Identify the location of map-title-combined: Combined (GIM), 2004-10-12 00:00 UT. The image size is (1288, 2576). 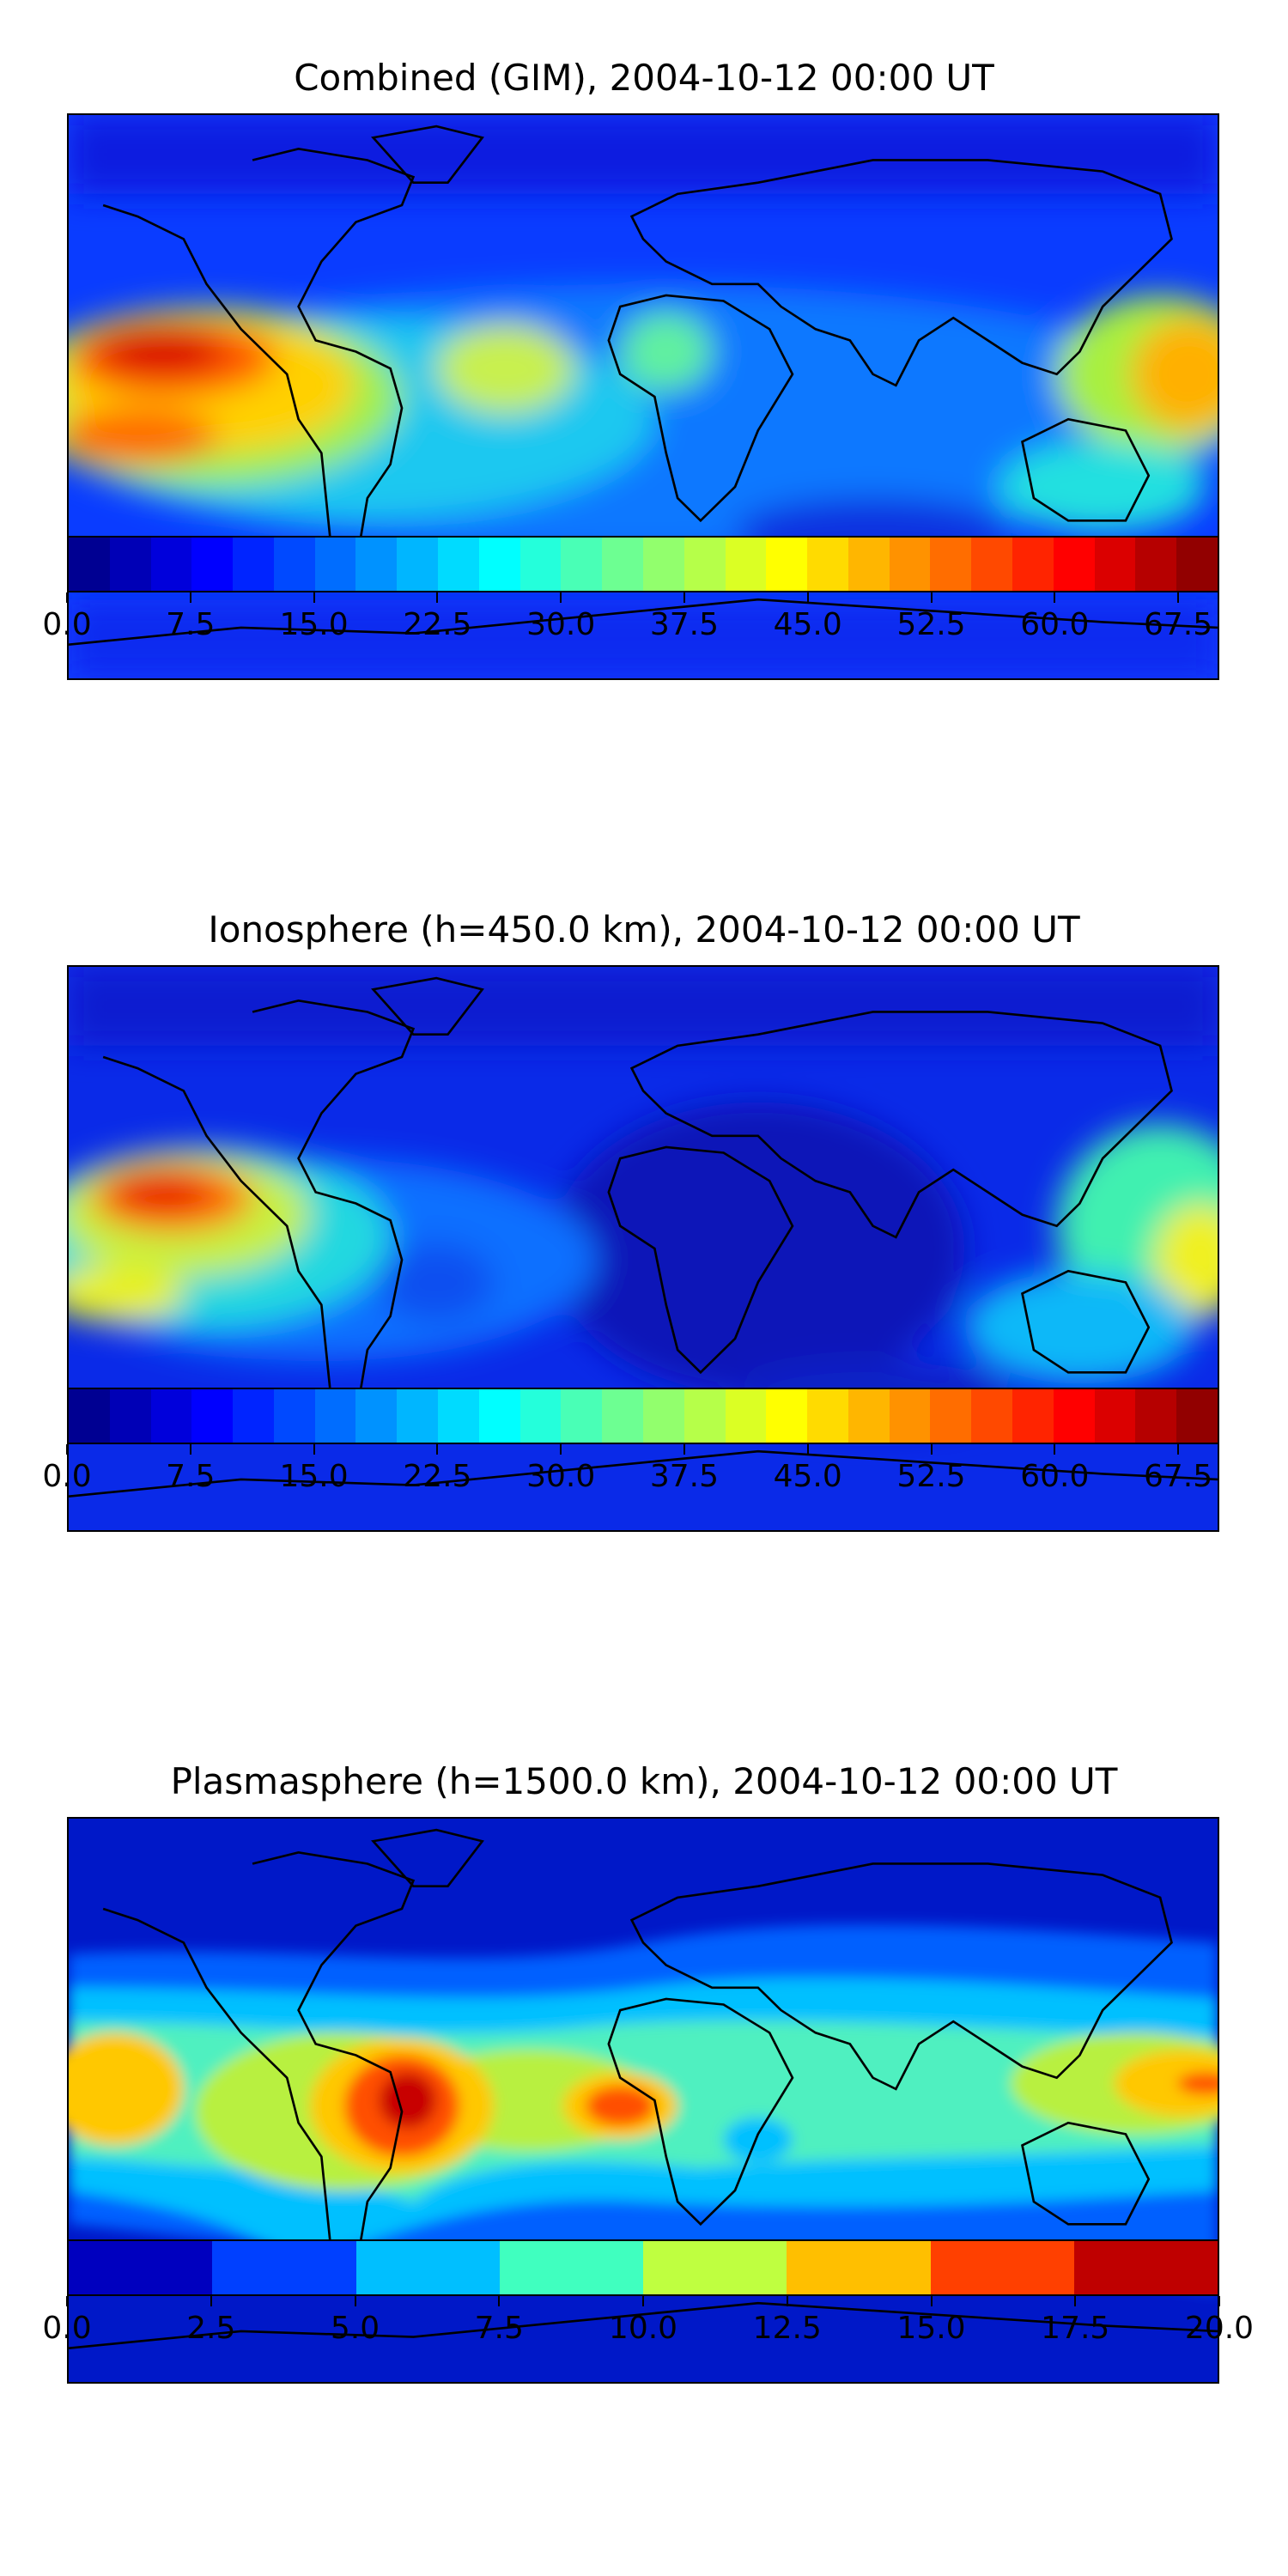
(644, 78).